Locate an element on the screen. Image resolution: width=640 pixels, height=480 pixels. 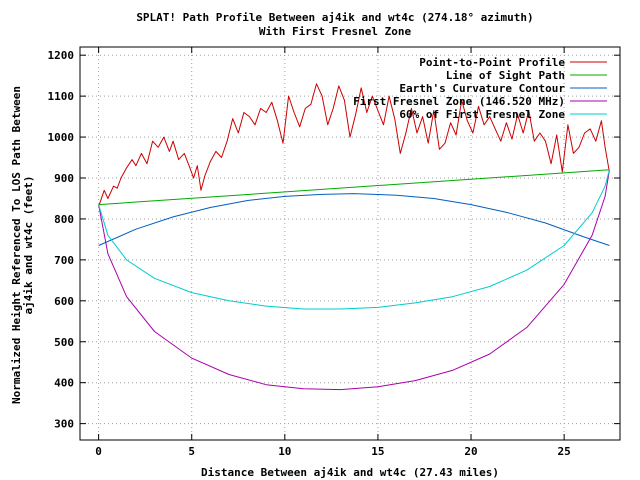
y-tick-label: 700 is located at coordinates (64, 260).